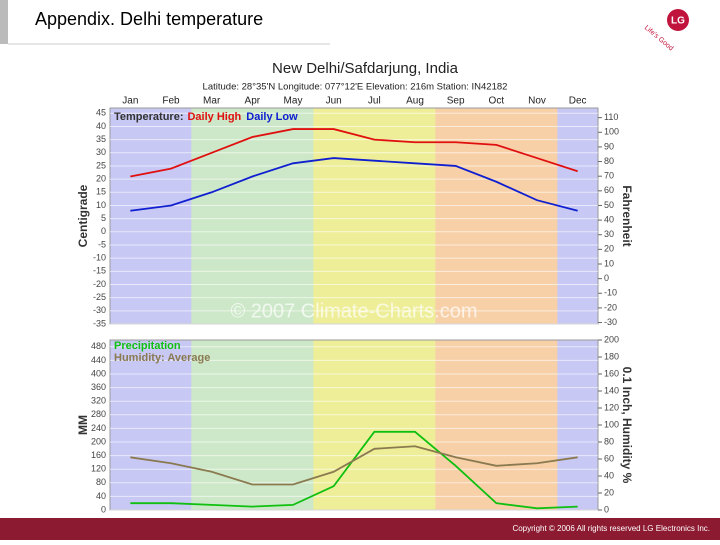  I want to click on y2-tick-label: 180, so click(611, 356).